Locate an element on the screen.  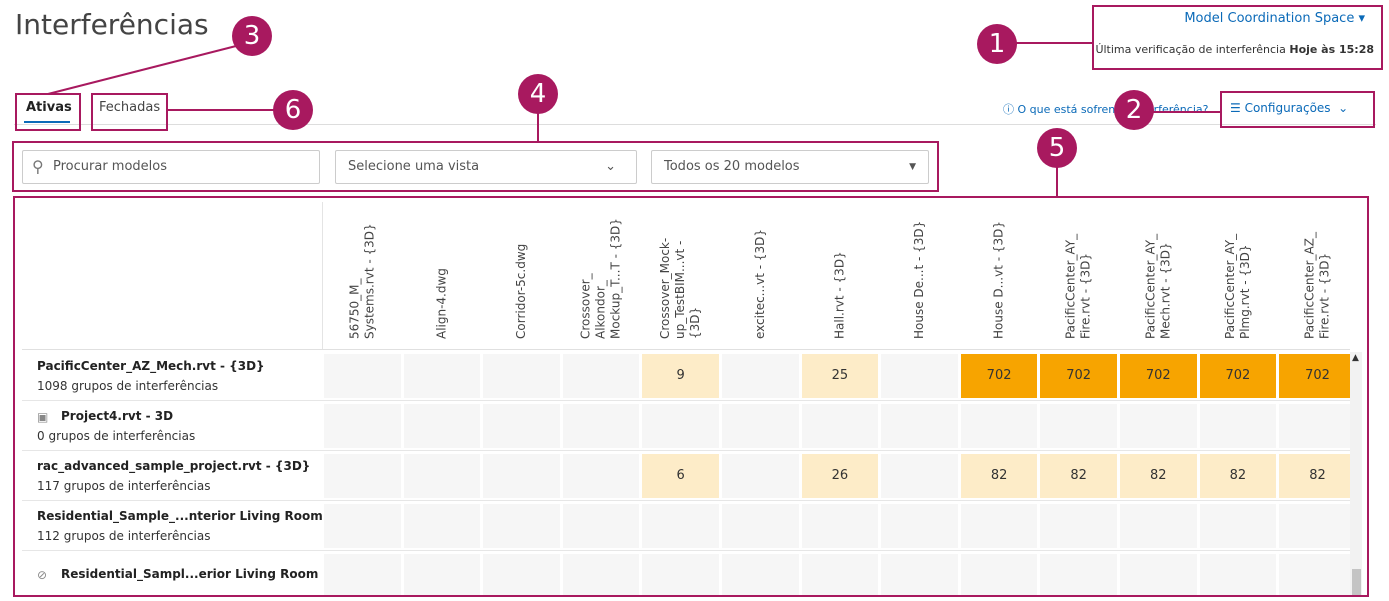
settings-text: Configurações is located at coordinates (1287, 108).